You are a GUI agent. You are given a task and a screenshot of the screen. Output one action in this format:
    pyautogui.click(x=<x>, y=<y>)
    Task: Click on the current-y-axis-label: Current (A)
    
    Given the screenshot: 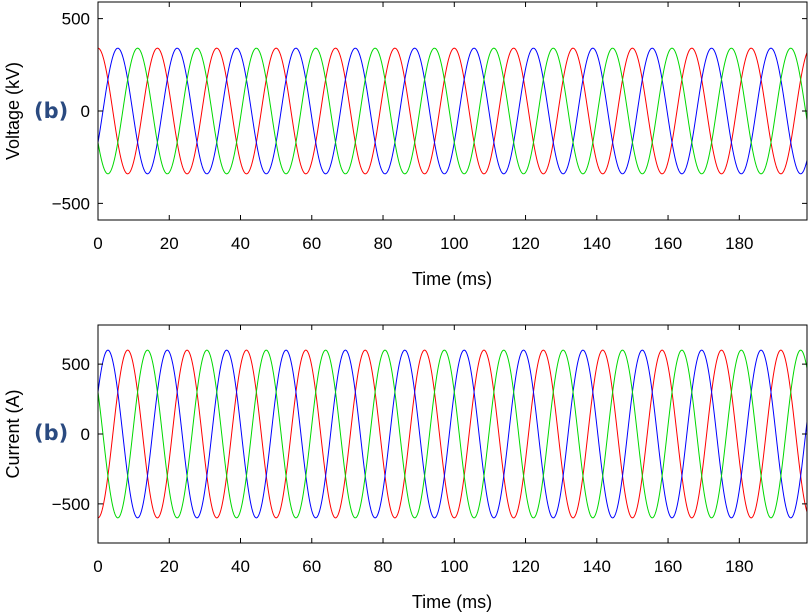 What is the action you would take?
    pyautogui.click(x=13, y=433)
    